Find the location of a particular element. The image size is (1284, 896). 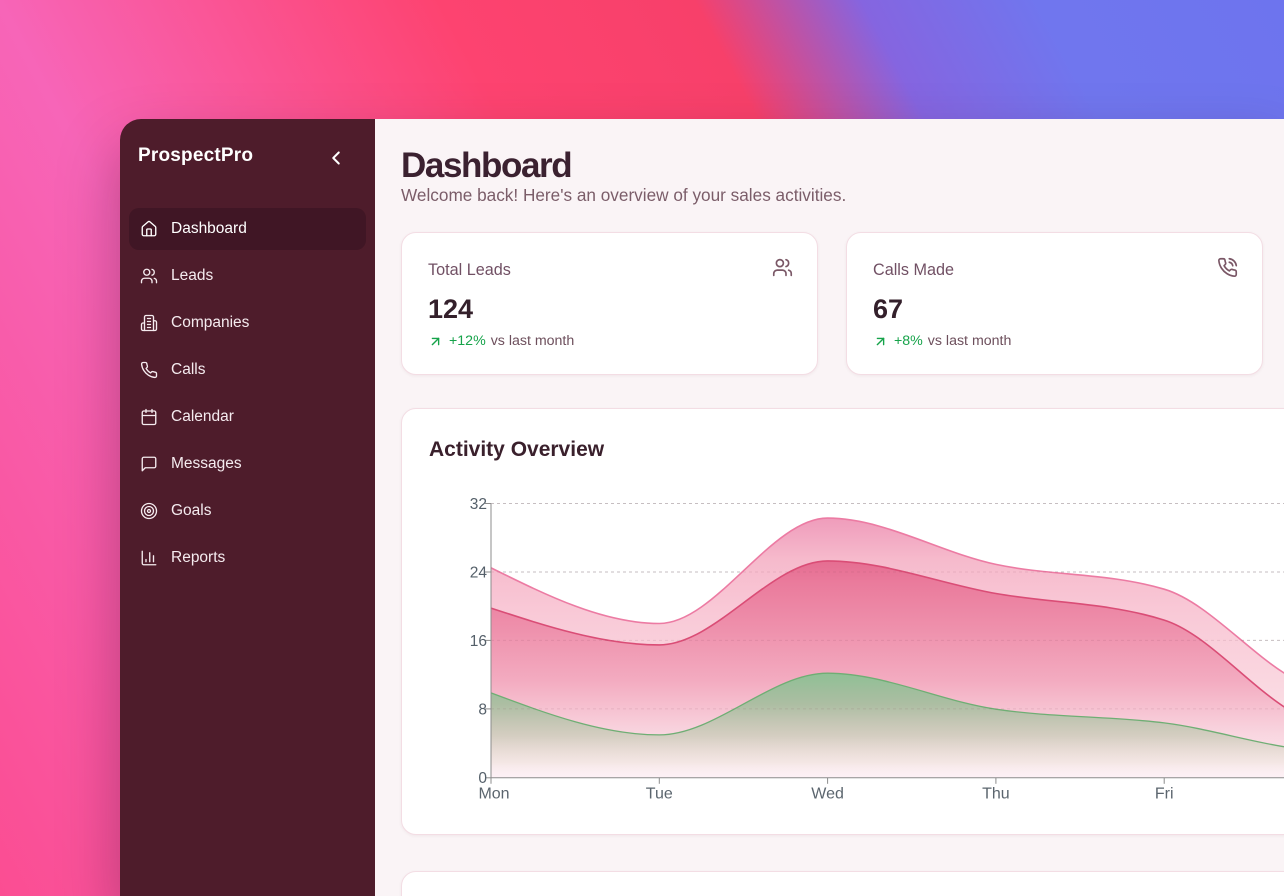

svg-text: Mon is located at coordinates (493, 794).